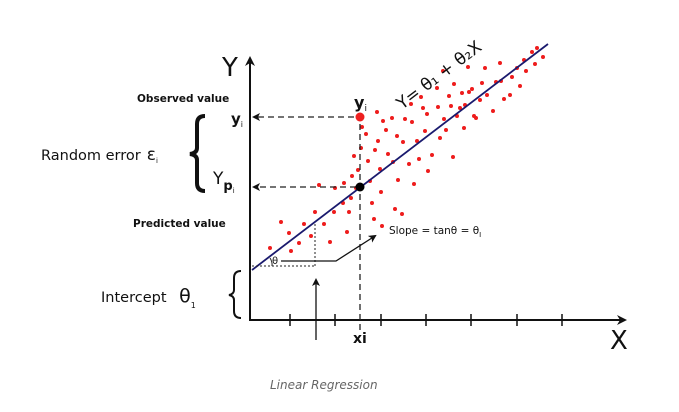 This screenshot has height=412, width=679. I want to click on predicted-y-label: Ypi, so click(223, 182).